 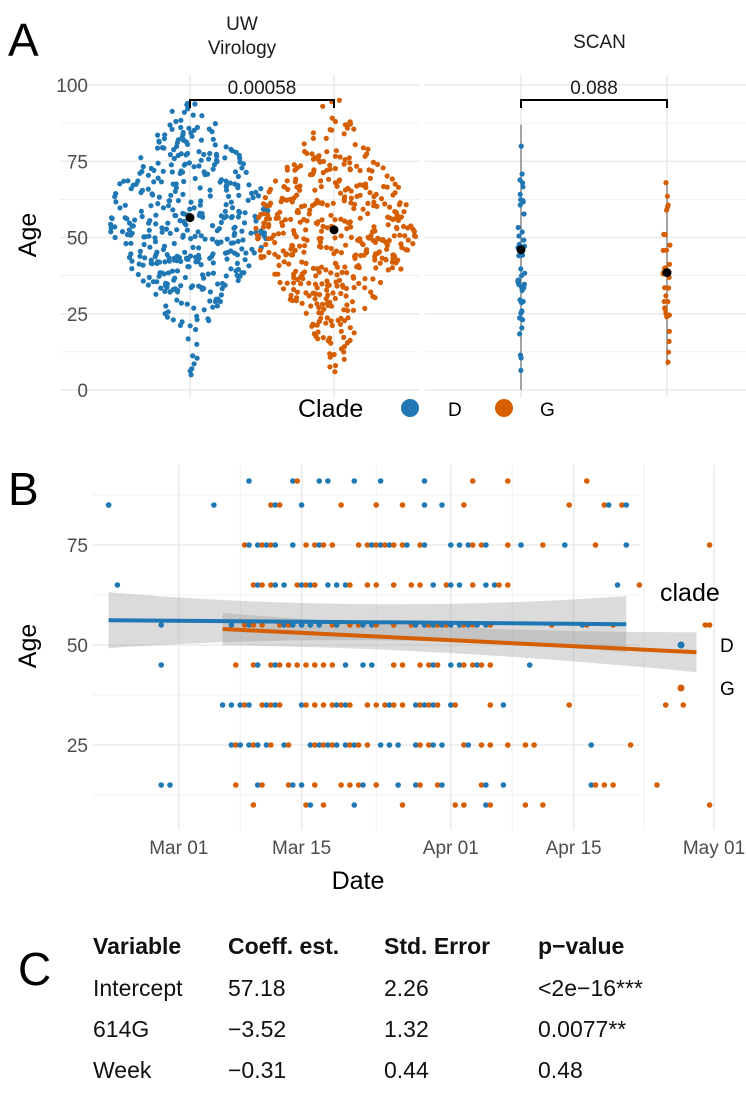 What do you see at coordinates (697, 639) in the screenshot?
I see `panel-b-legend: clade D G` at bounding box center [697, 639].